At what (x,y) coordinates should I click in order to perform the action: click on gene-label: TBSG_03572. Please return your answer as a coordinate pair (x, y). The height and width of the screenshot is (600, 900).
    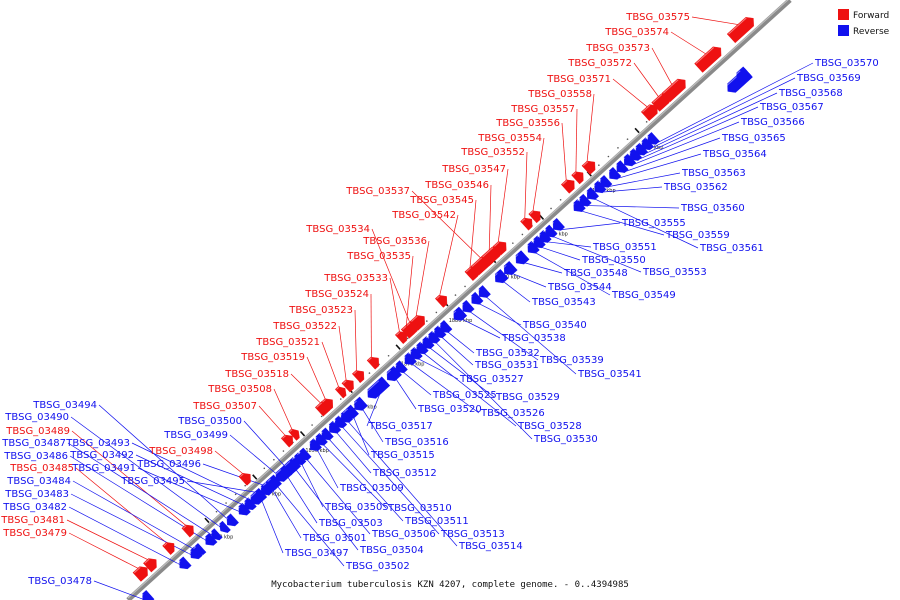
    Looking at the image, I should click on (599, 63).